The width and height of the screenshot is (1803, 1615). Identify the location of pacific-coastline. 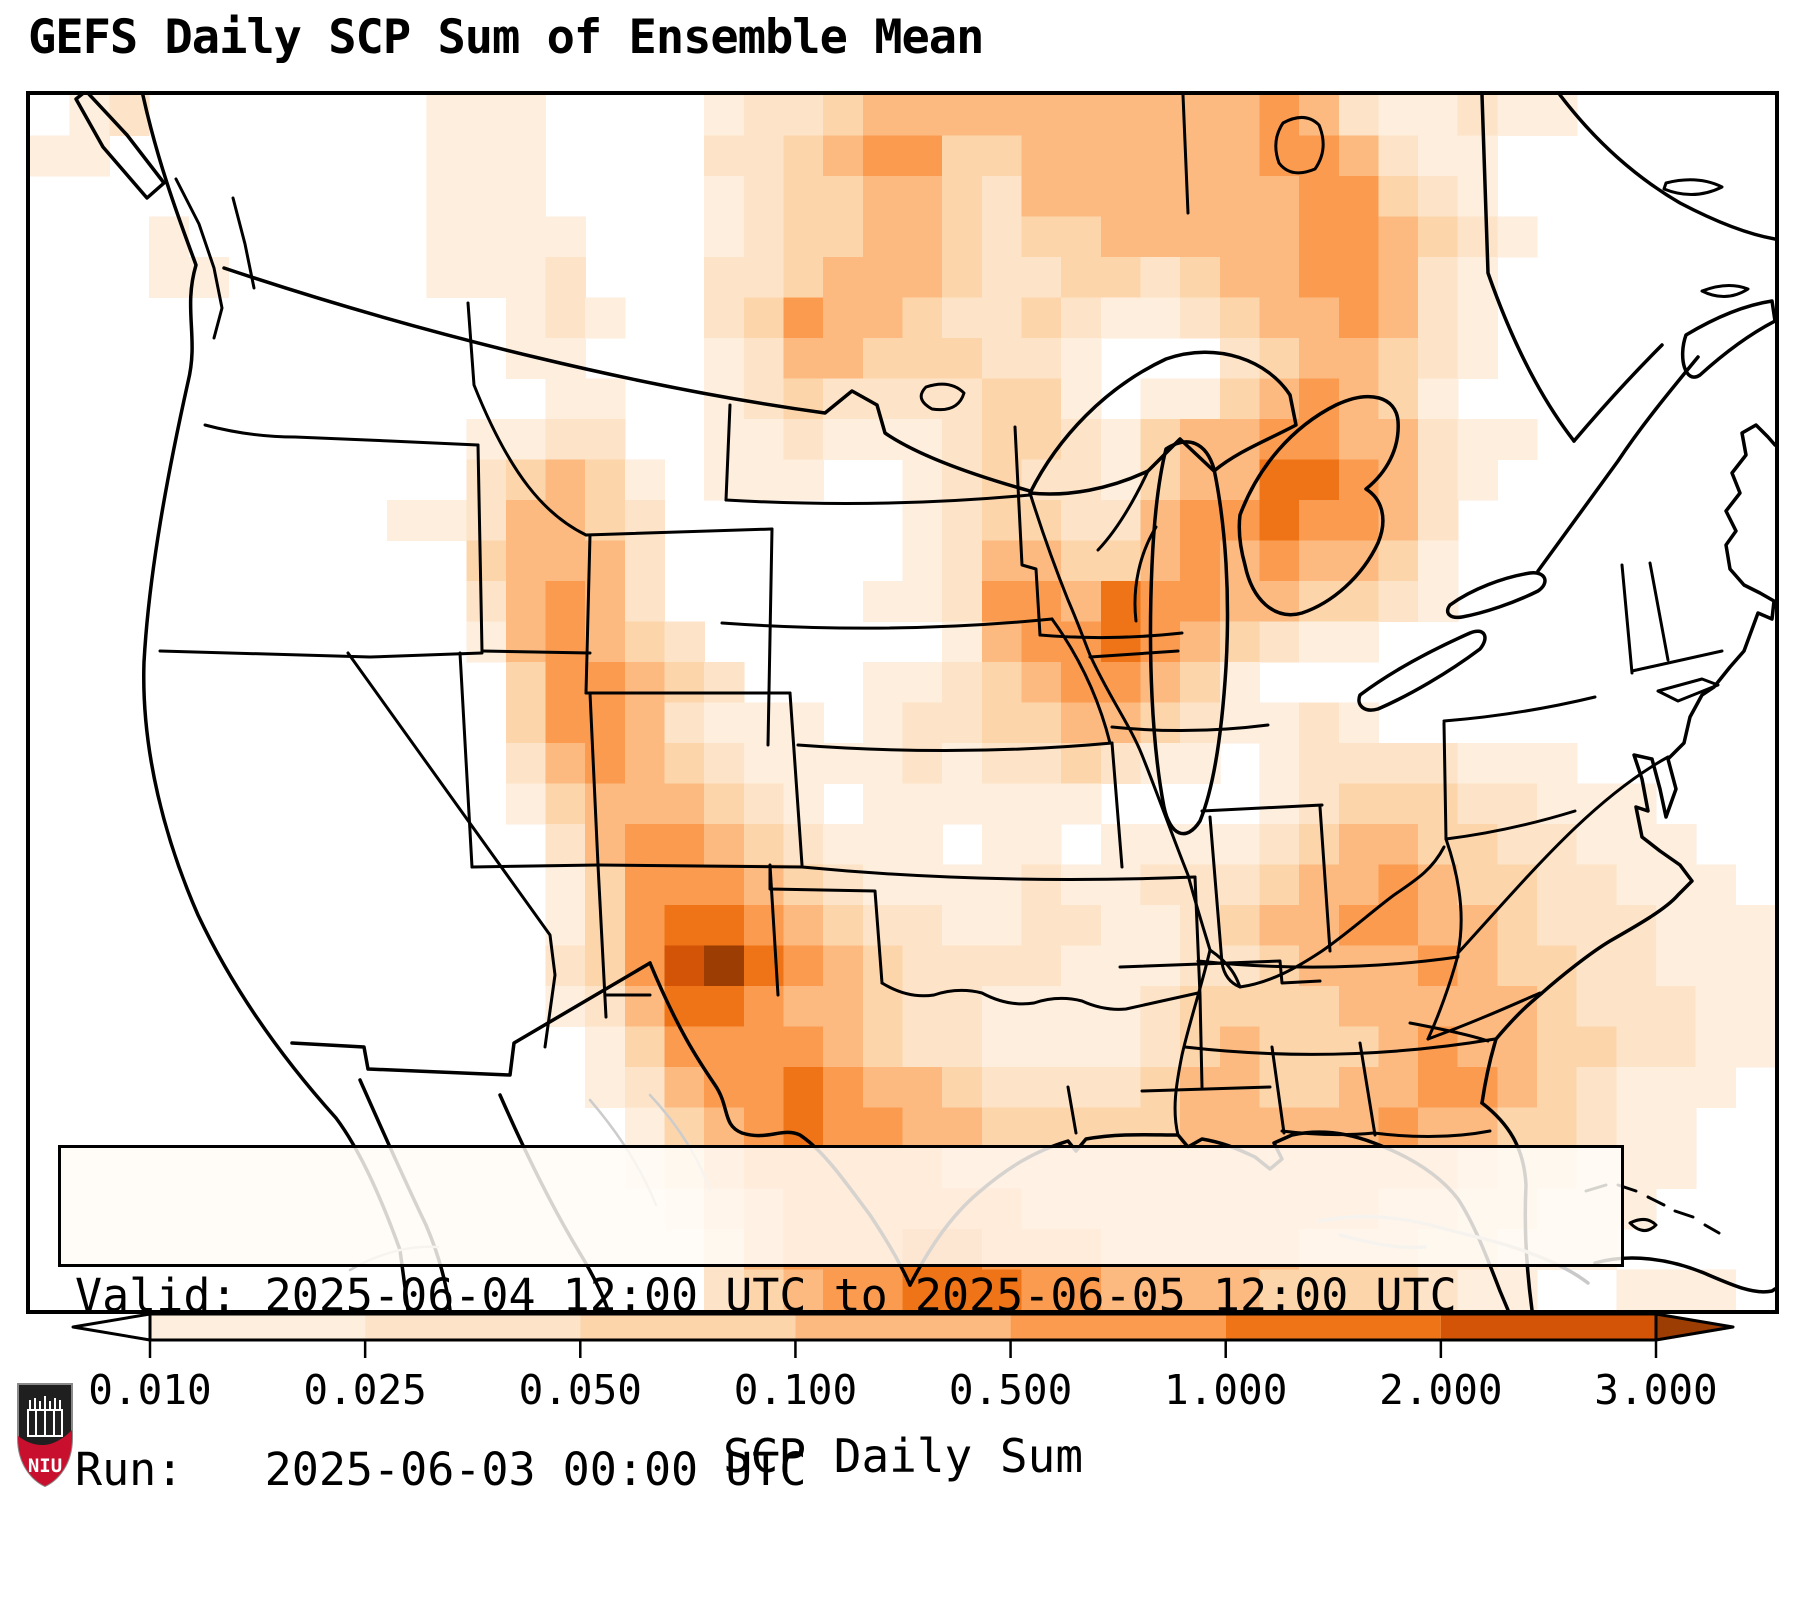
(275, 702).